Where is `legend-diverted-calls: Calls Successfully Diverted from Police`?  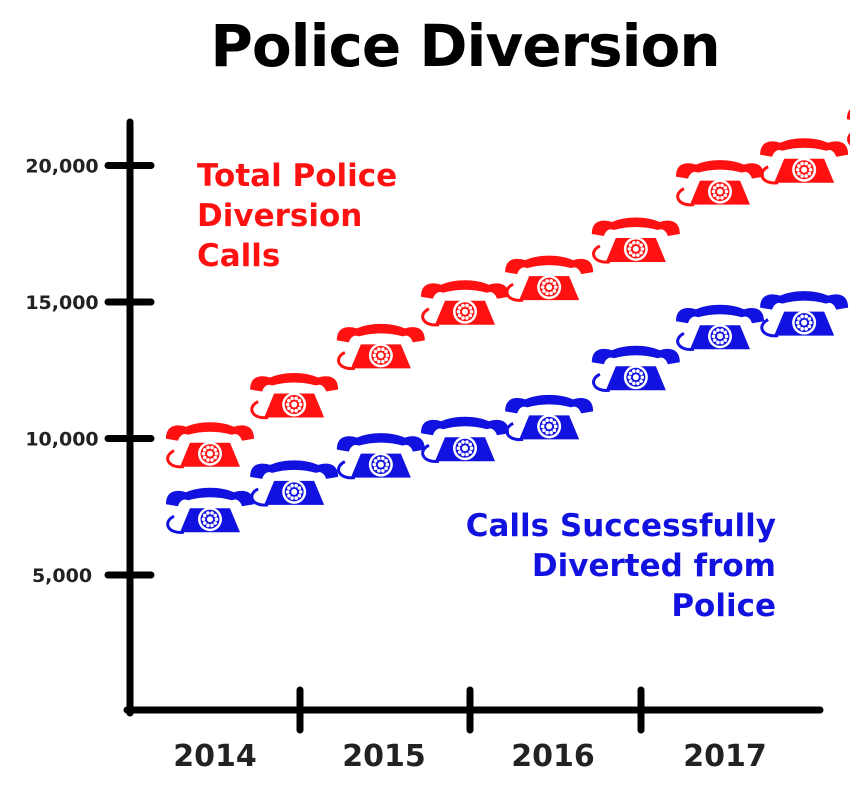
legend-diverted-calls: Calls Successfully Diverted from Police is located at coordinates (598, 566).